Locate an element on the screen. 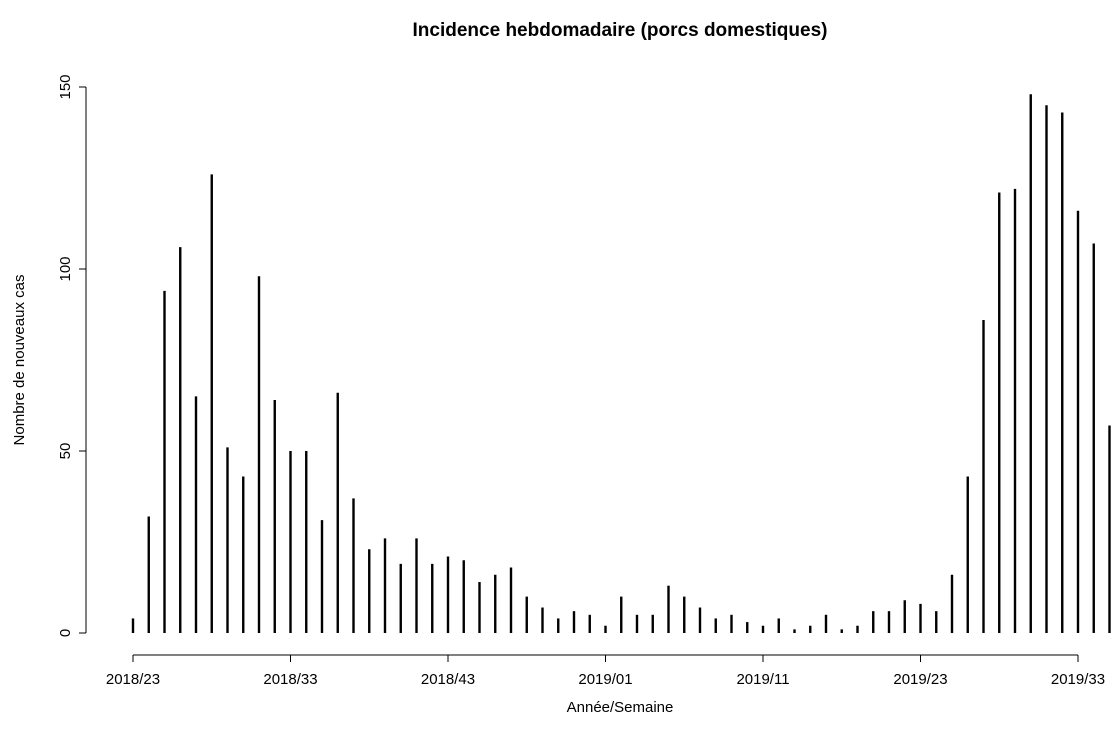 This screenshot has height=742, width=1112. y-tick-label: 100 is located at coordinates (65, 268).